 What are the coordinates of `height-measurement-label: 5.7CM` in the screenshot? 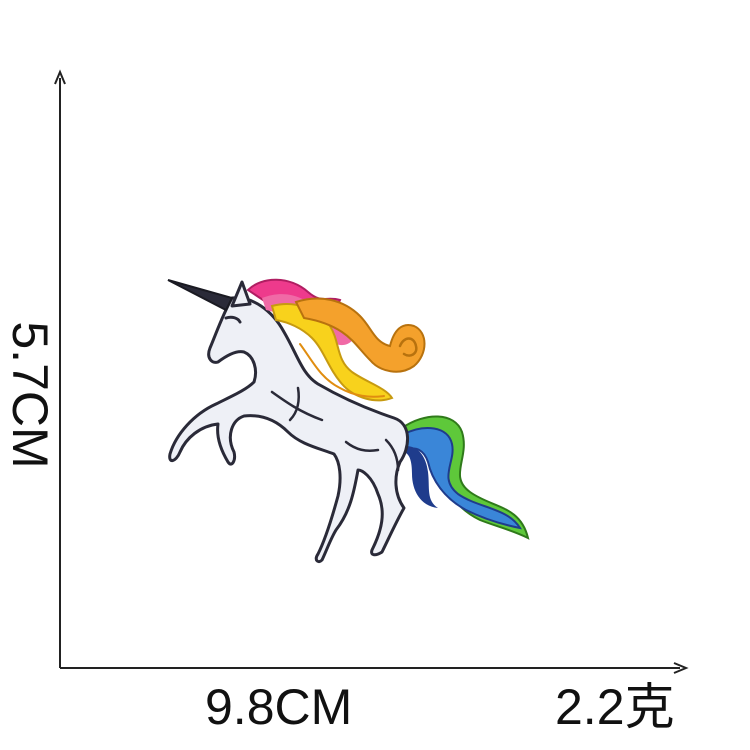 It's located at (30, 395).